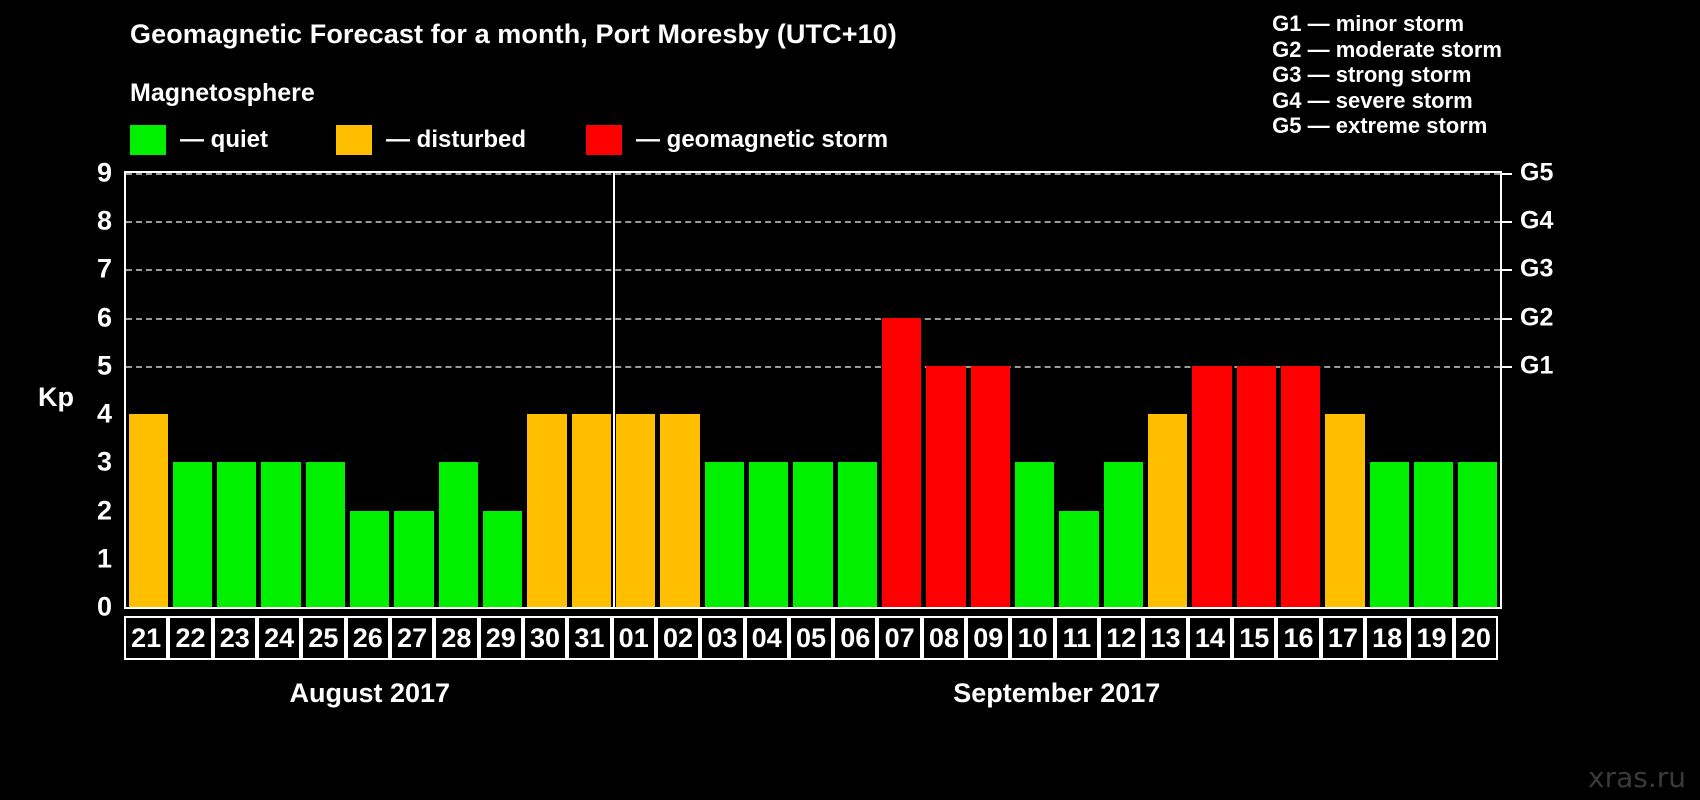 This screenshot has height=800, width=1700. What do you see at coordinates (1121, 638) in the screenshot?
I see `day-label-12: 12` at bounding box center [1121, 638].